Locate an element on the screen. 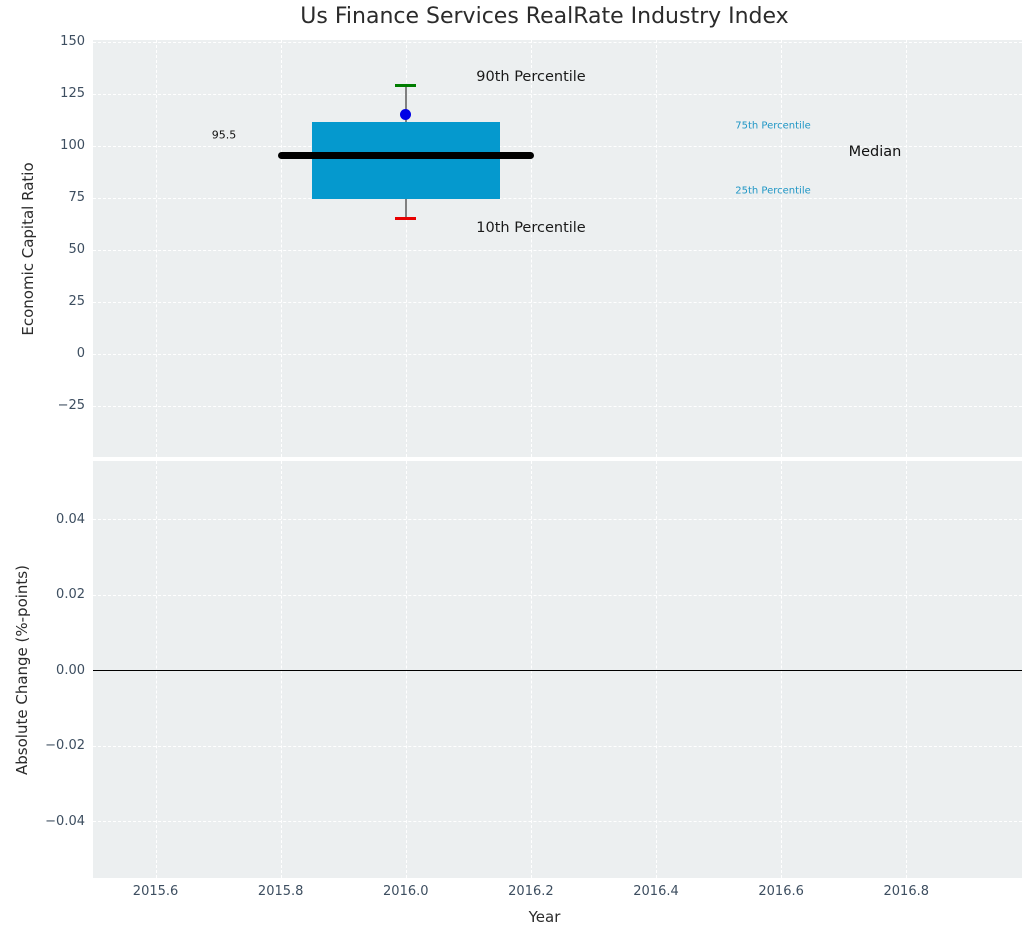  annotation-75th-percentile: 75th Percentile is located at coordinates (773, 126).